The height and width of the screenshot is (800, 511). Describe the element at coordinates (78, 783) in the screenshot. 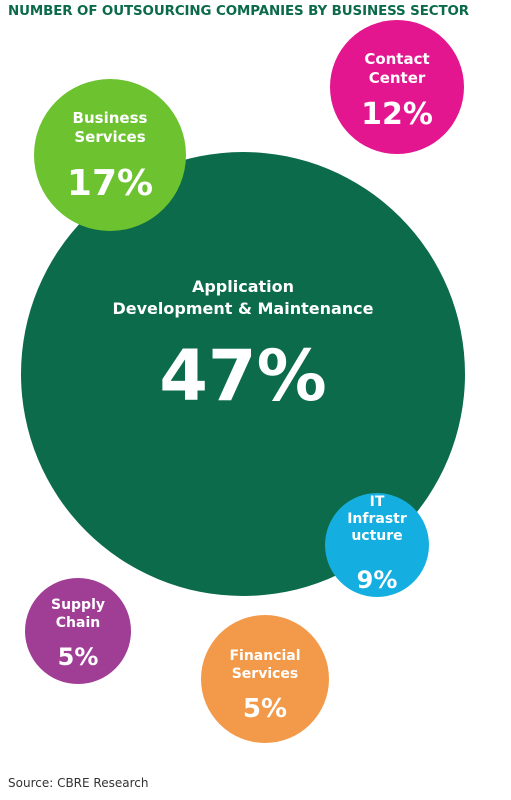

I see `source-note: Source: CBRE Research` at that location.